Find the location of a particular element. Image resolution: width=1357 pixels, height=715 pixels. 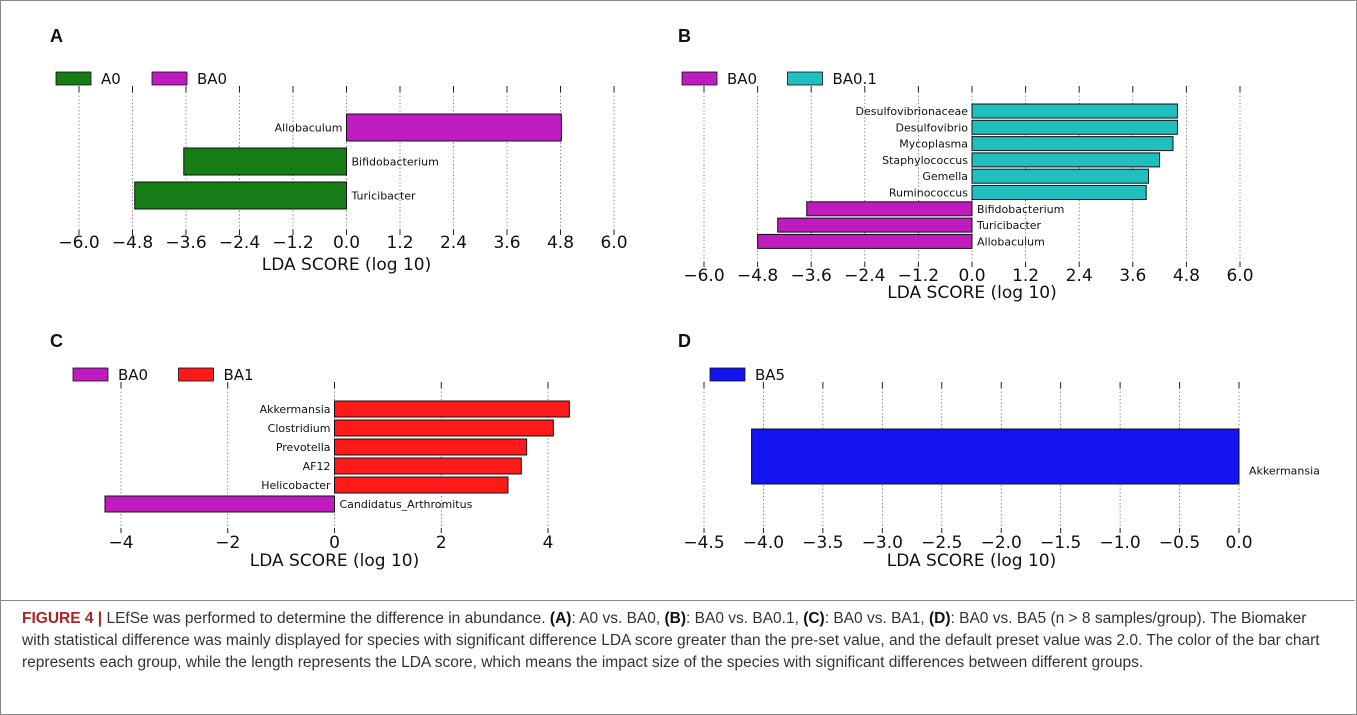

caption-panel-ref: (A) is located at coordinates (560, 618).